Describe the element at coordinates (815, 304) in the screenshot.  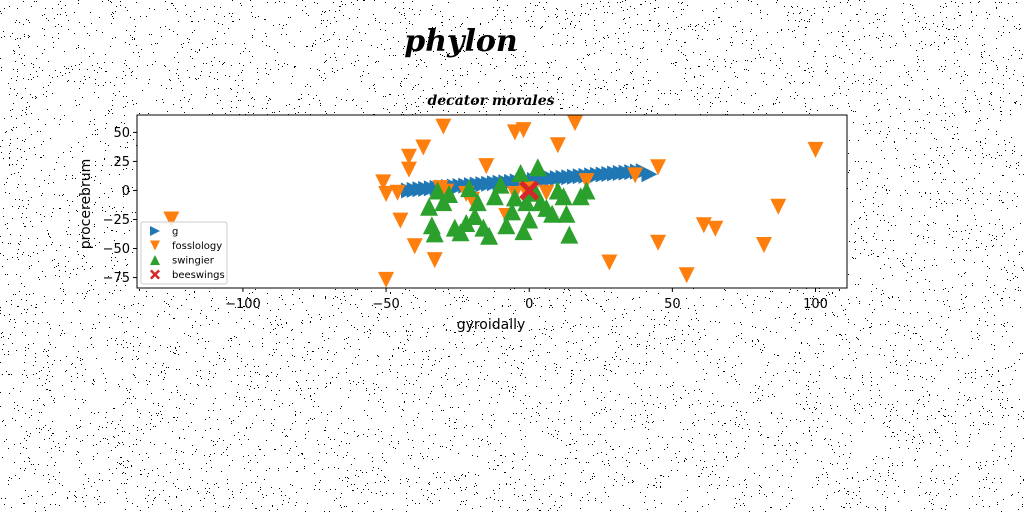
I see `x-tick-label: 100` at that location.